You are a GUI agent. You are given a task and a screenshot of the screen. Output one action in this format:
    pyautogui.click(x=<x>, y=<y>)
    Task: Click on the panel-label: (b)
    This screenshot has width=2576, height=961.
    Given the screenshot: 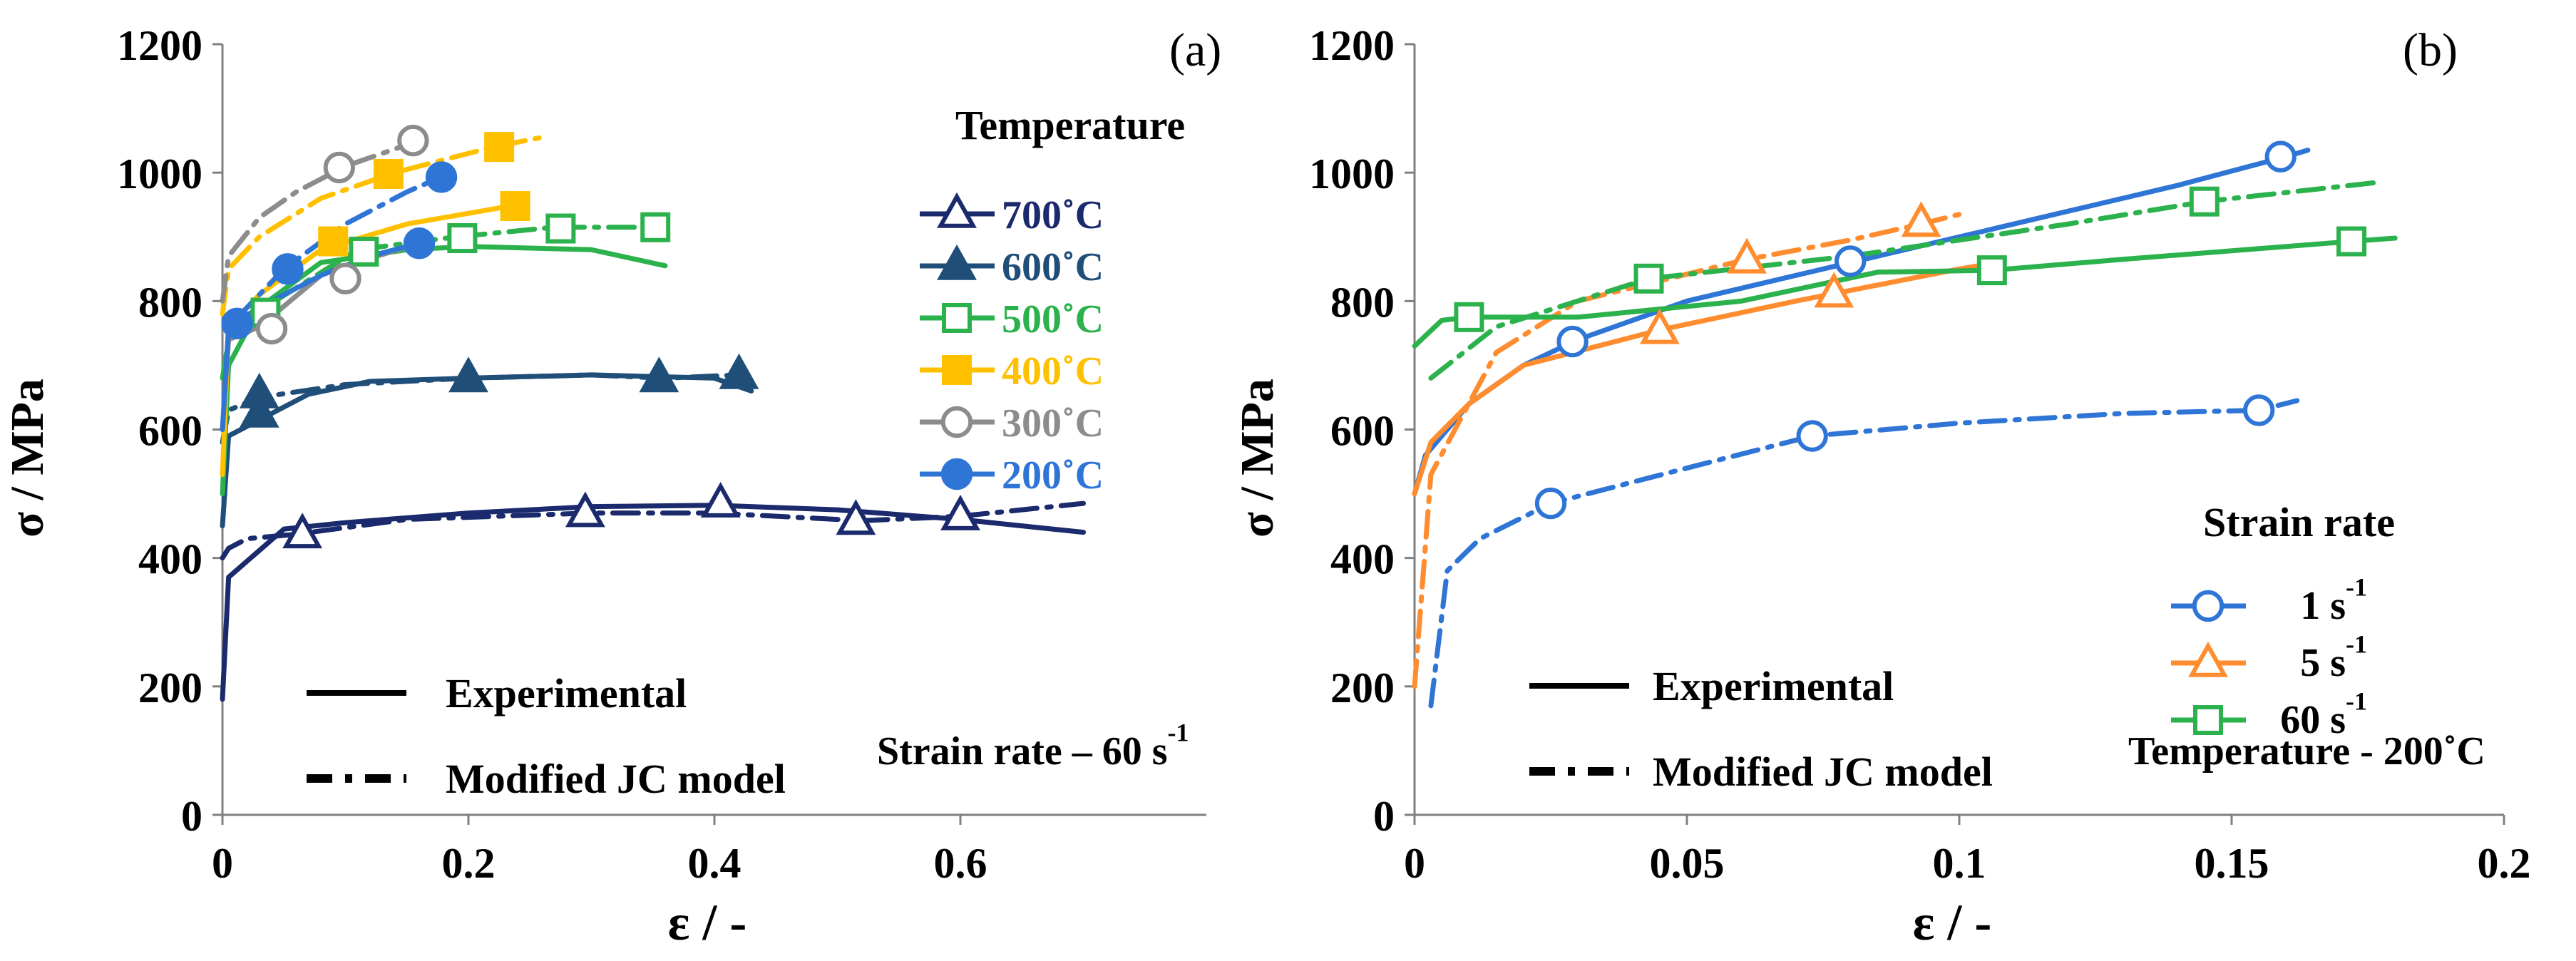 What is the action you would take?
    pyautogui.click(x=2430, y=50)
    